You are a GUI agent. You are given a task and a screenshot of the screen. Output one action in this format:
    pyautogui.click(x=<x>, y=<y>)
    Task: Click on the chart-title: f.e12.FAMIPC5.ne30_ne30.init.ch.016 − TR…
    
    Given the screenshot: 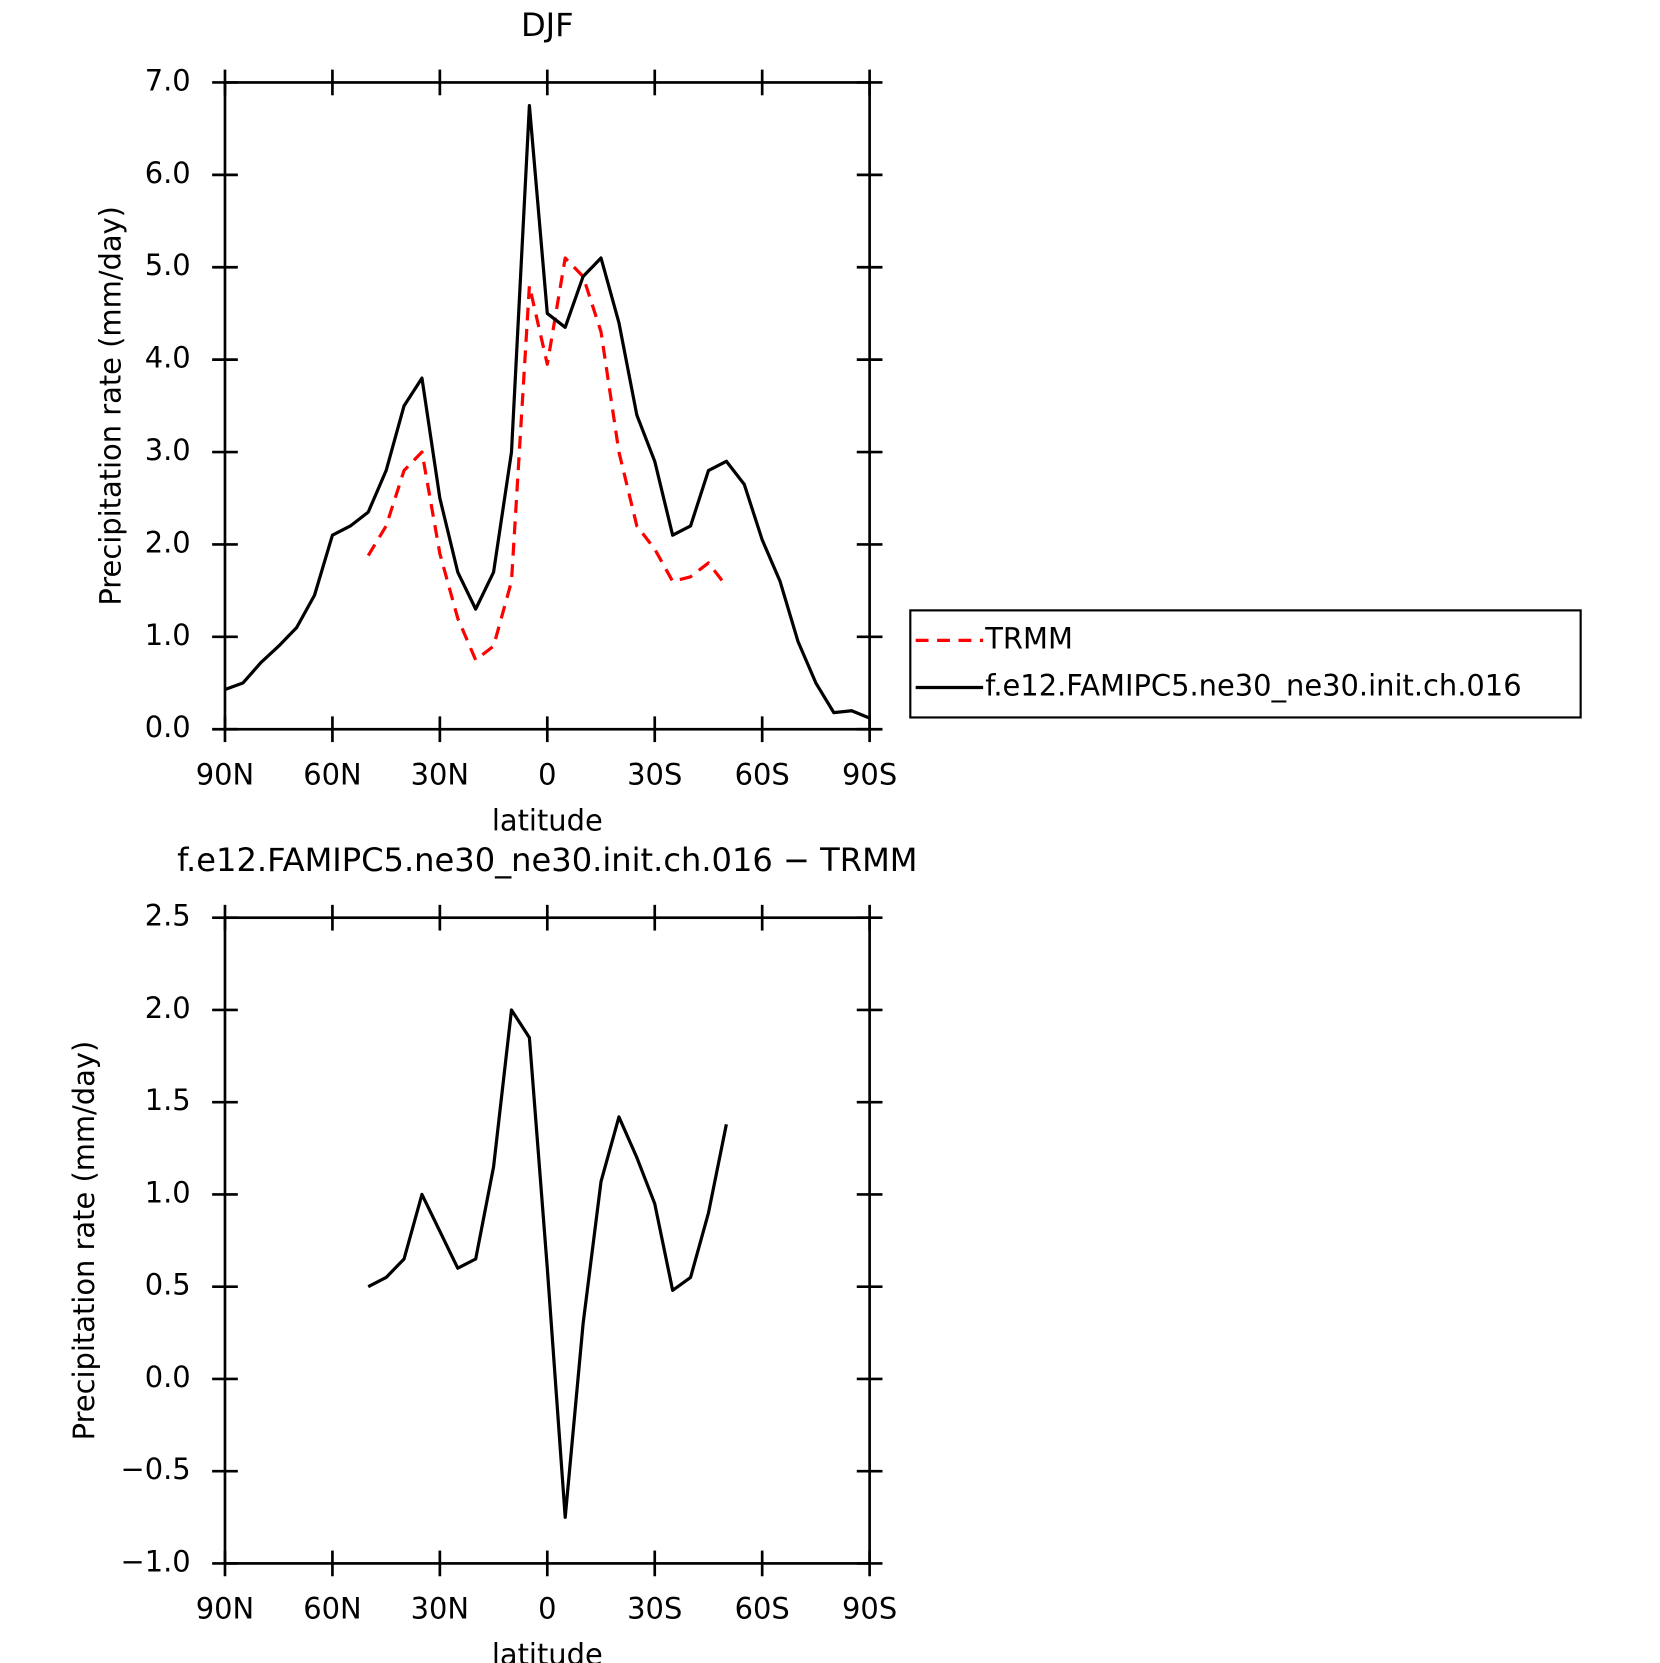 What is the action you would take?
    pyautogui.click(x=547, y=860)
    